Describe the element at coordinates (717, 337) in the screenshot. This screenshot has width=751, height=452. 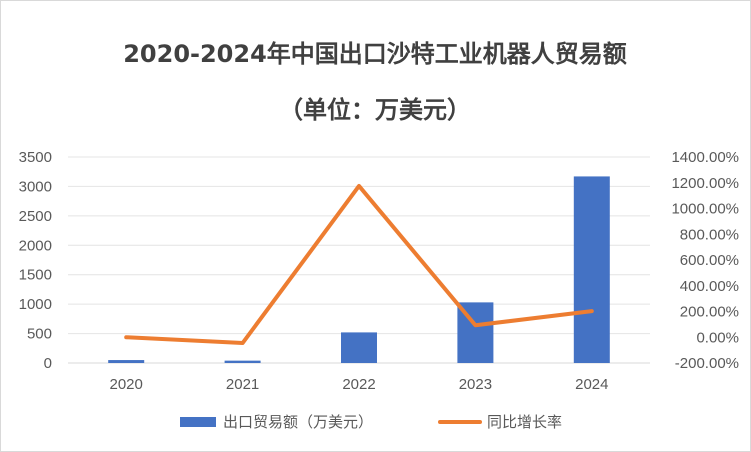
I see `right-axis-tick-label: 0.00%` at that location.